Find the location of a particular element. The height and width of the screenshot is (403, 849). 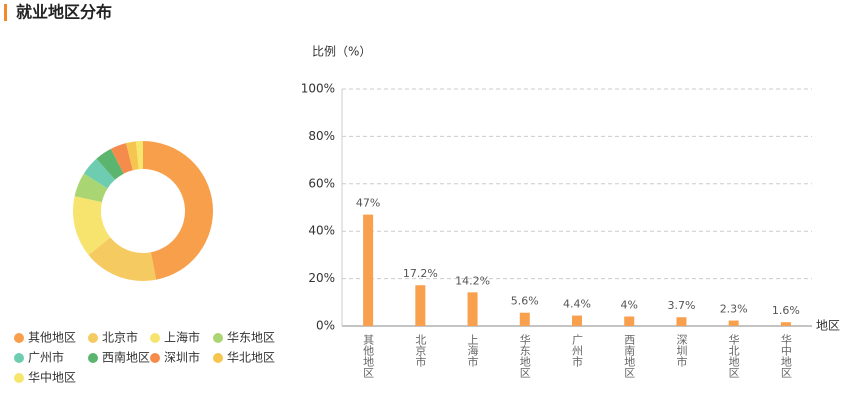

legend-label: 上海市 is located at coordinates (182, 337).